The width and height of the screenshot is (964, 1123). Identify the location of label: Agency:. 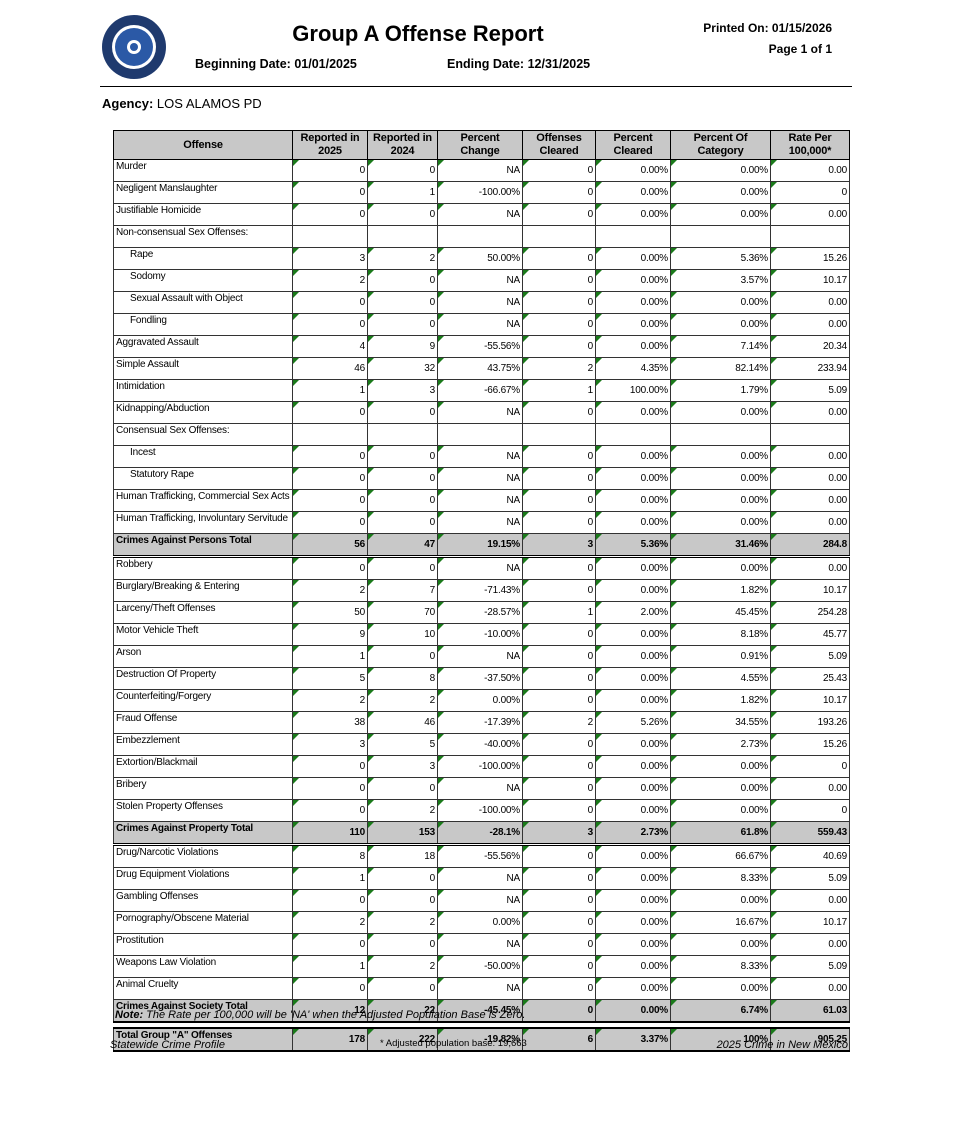
(128, 103).